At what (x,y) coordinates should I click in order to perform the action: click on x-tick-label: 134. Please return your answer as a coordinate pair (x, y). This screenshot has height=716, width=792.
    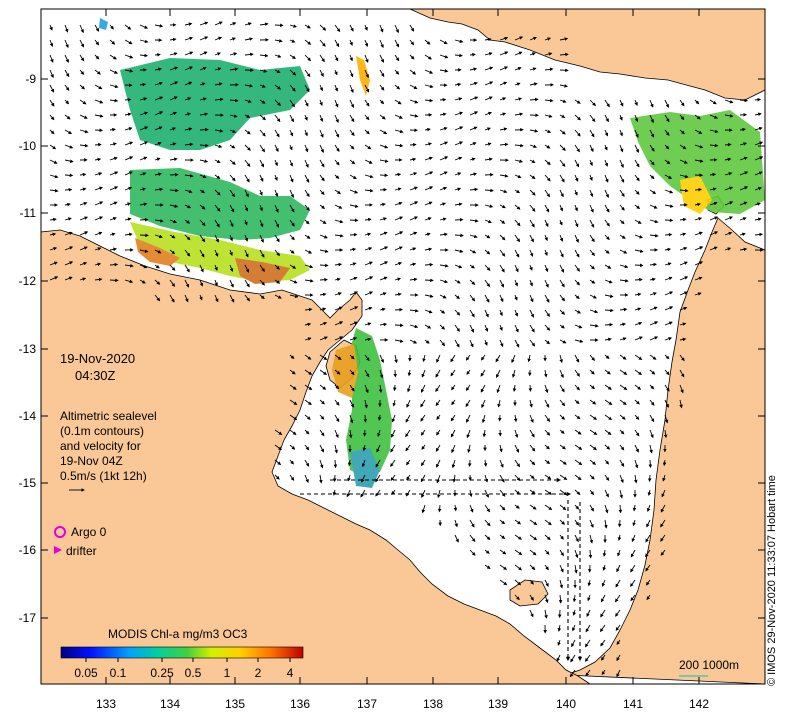
    Looking at the image, I should click on (170, 704).